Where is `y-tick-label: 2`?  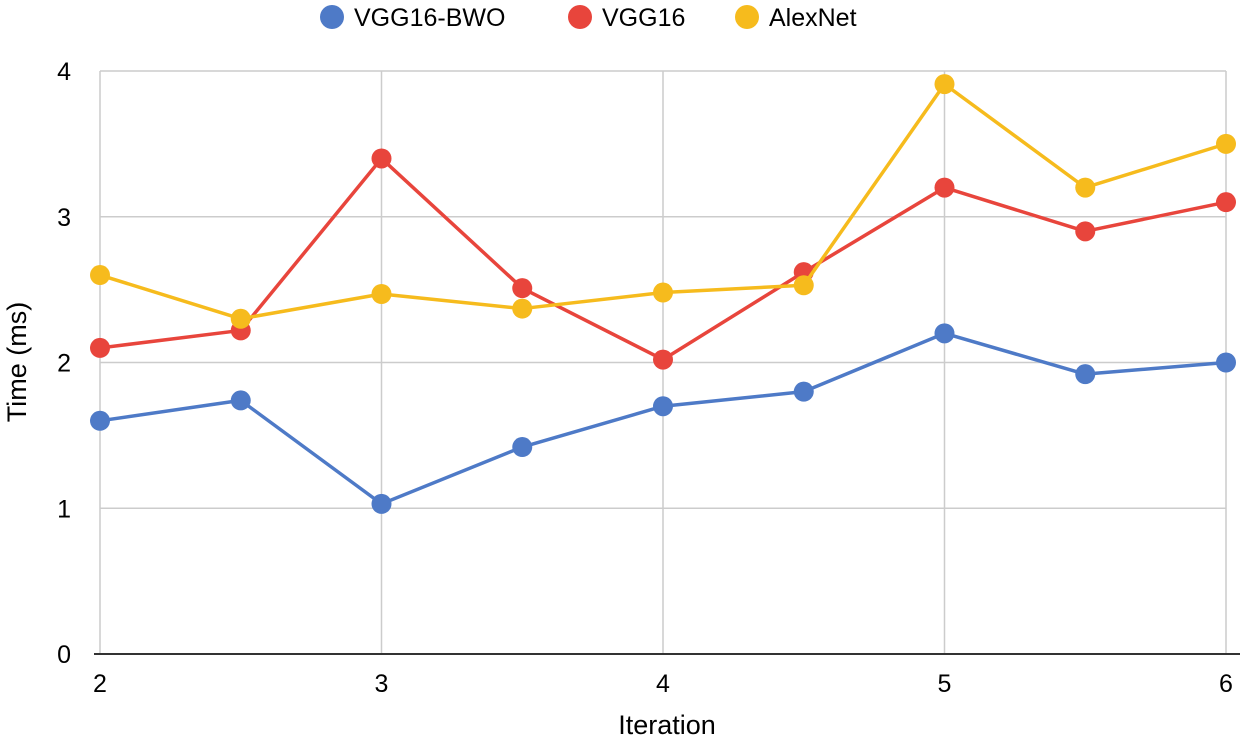
y-tick-label: 2 is located at coordinates (64, 364).